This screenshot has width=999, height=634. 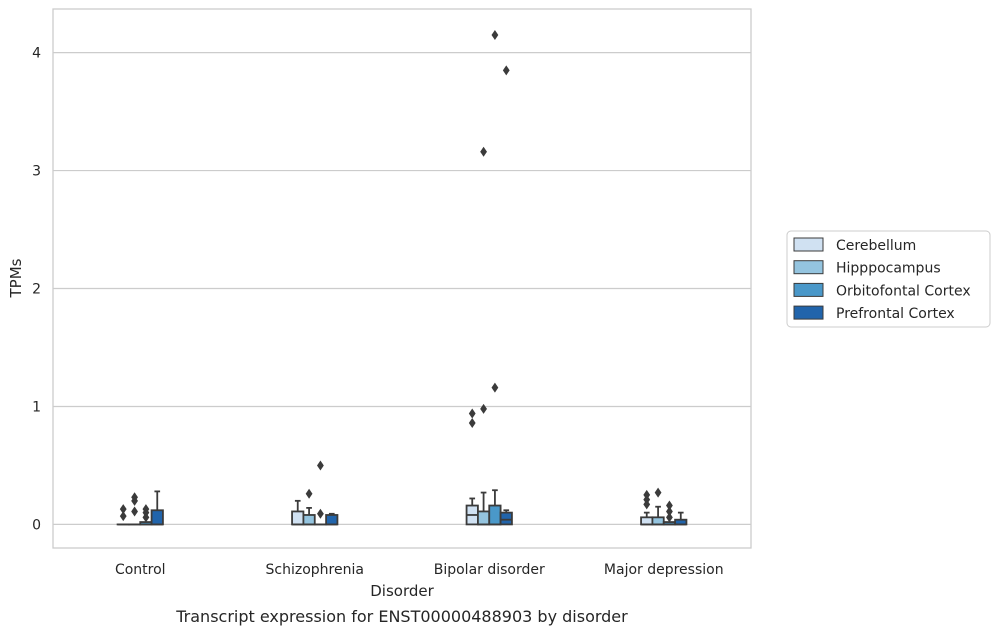 I want to click on legend-frame, so click(x=888, y=279).